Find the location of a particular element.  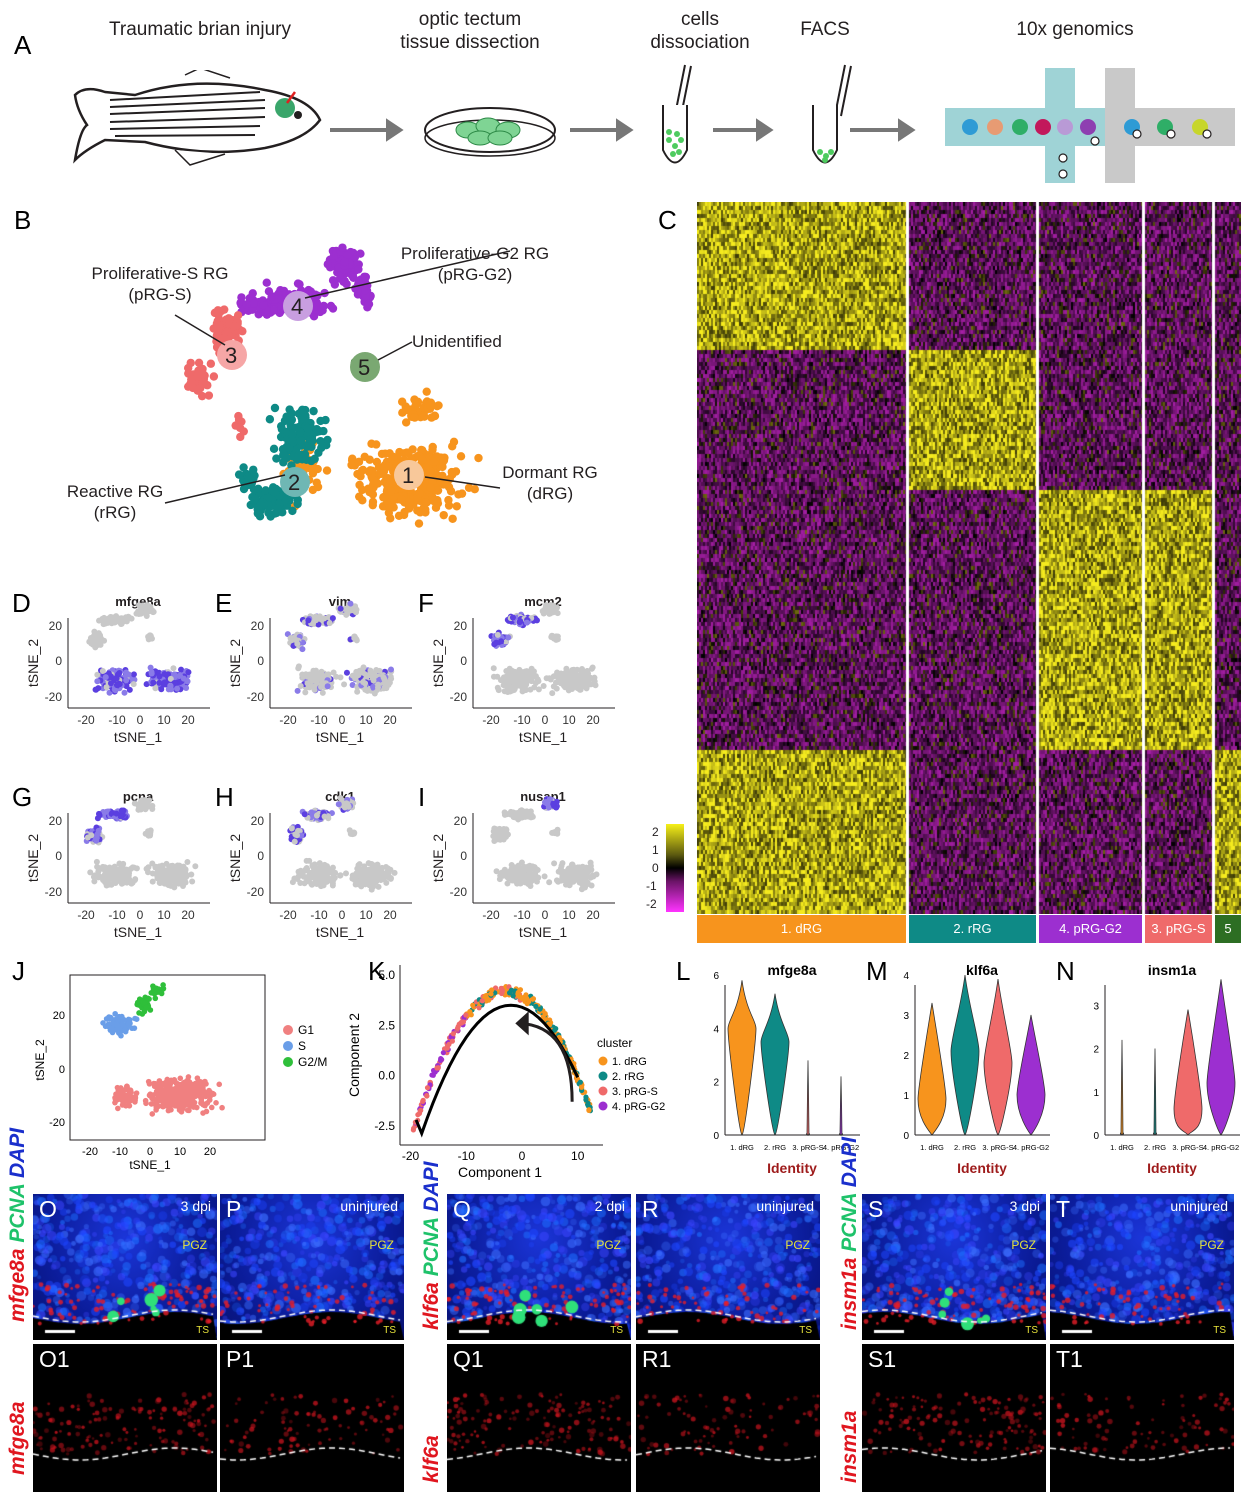

cluster-label-drg: Dormant RG (dRG) is located at coordinates (550, 483).